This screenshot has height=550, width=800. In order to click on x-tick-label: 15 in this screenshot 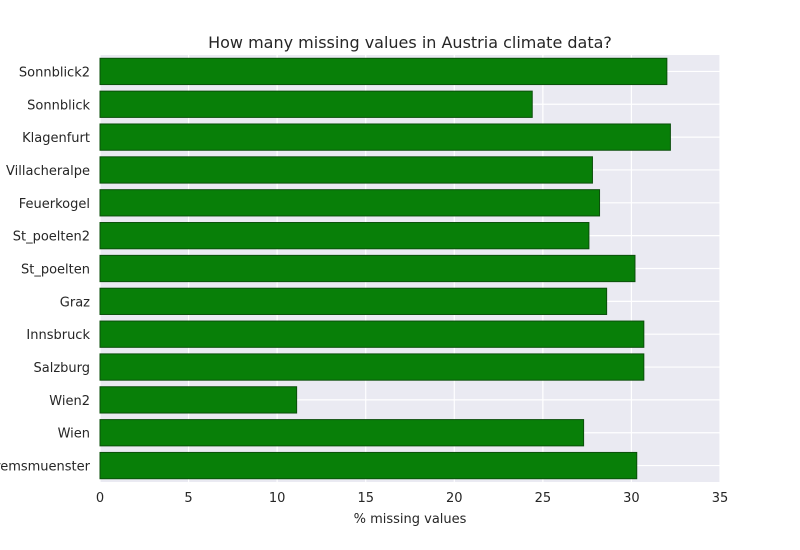, I will do `click(365, 498)`.